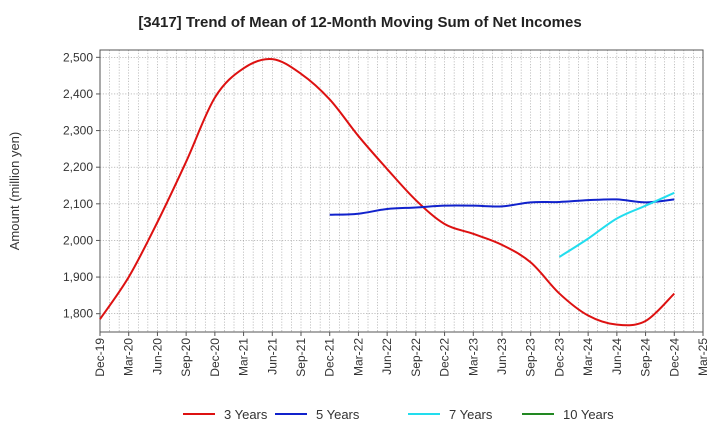  I want to click on x-tick-label: Mar-20, so click(129, 357).